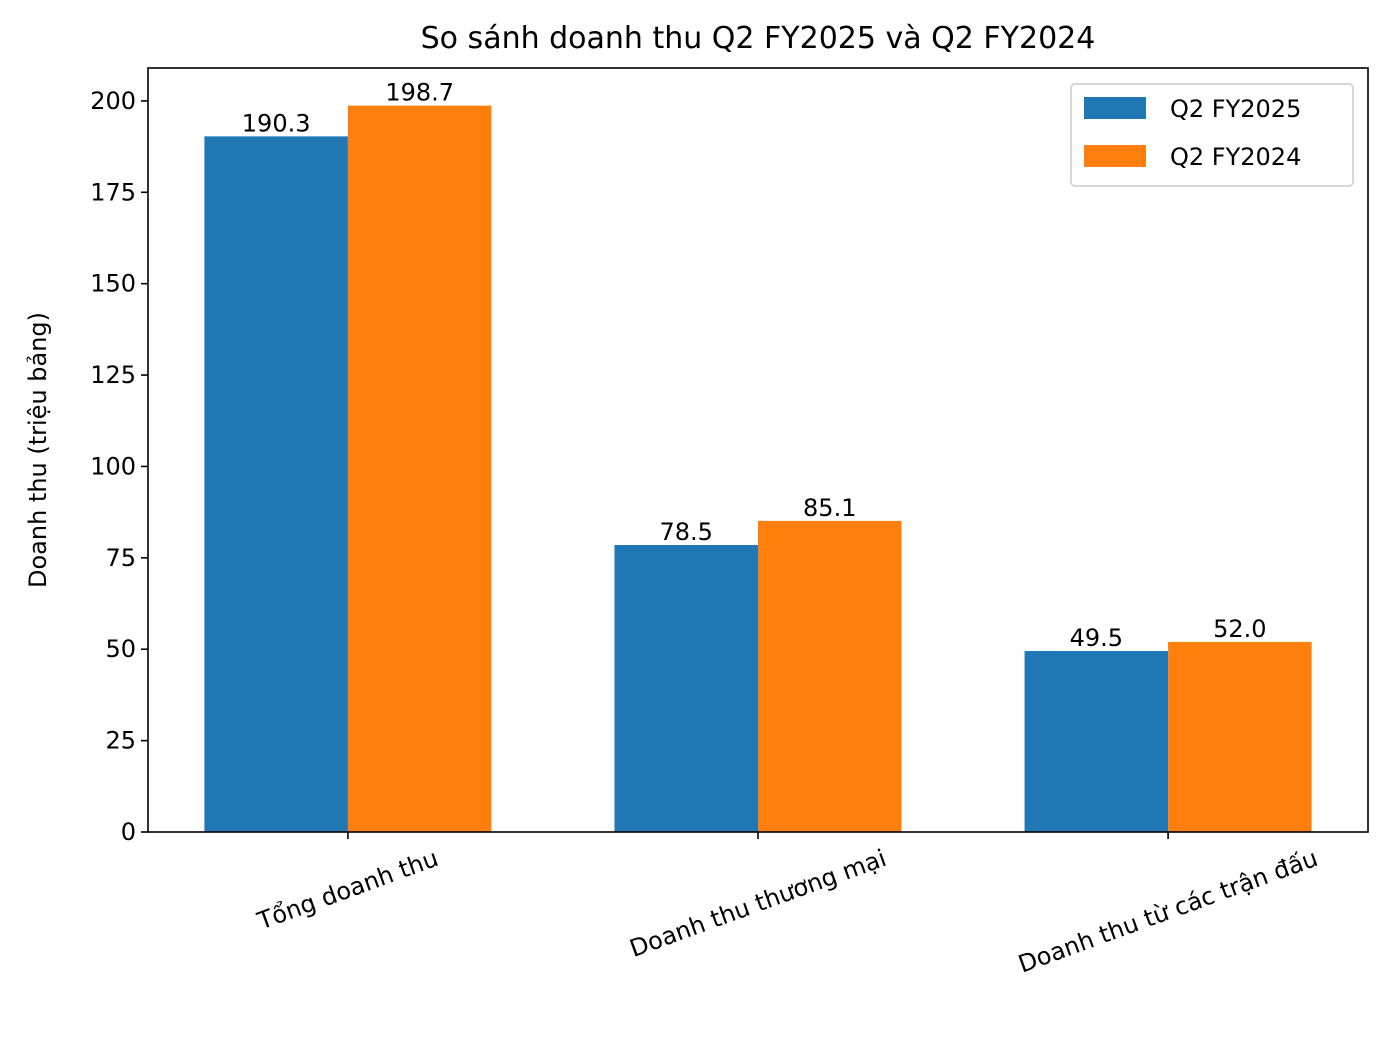 The image size is (1390, 1048). What do you see at coordinates (1212, 135) in the screenshot?
I see `legend: Q2 FY2025 Q2 FY2024` at bounding box center [1212, 135].